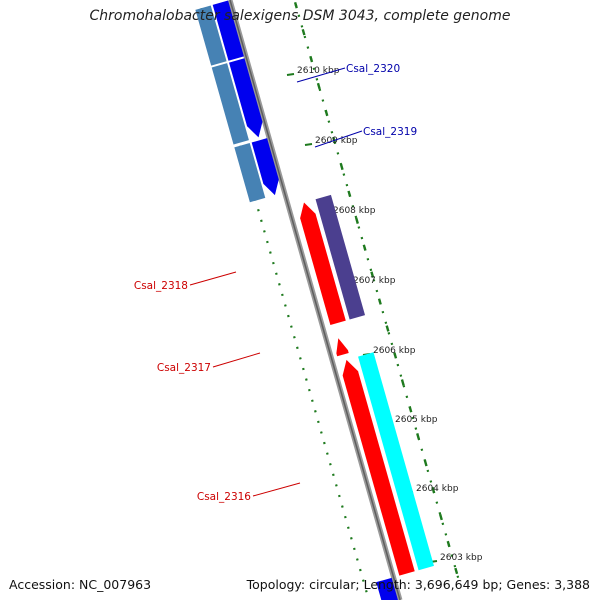  I want to click on ruler-label: 2603 kbp, so click(461, 558).